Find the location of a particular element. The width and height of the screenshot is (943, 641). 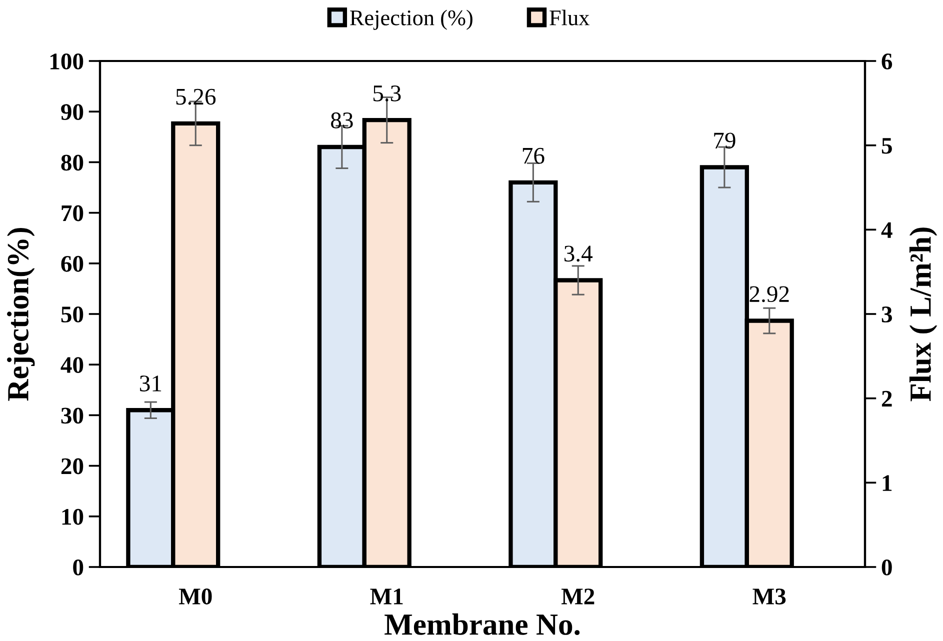

y2-tick-label: 4 is located at coordinates (886, 230).